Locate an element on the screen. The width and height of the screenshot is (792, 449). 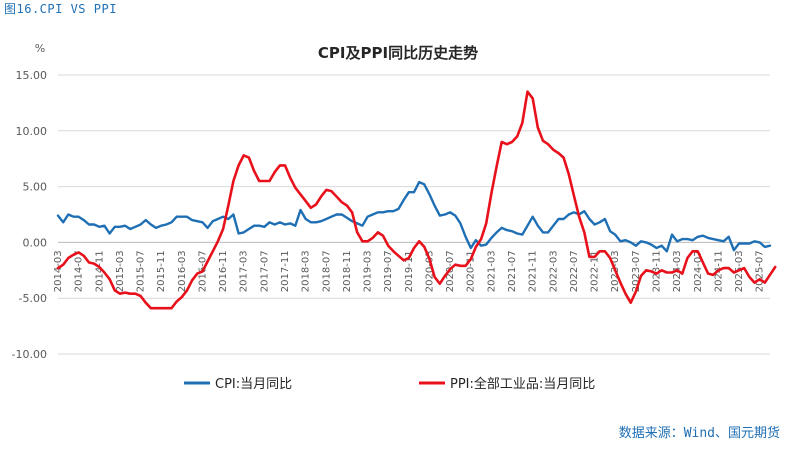
x-tick-label: 2017-07 is located at coordinates (264, 271).